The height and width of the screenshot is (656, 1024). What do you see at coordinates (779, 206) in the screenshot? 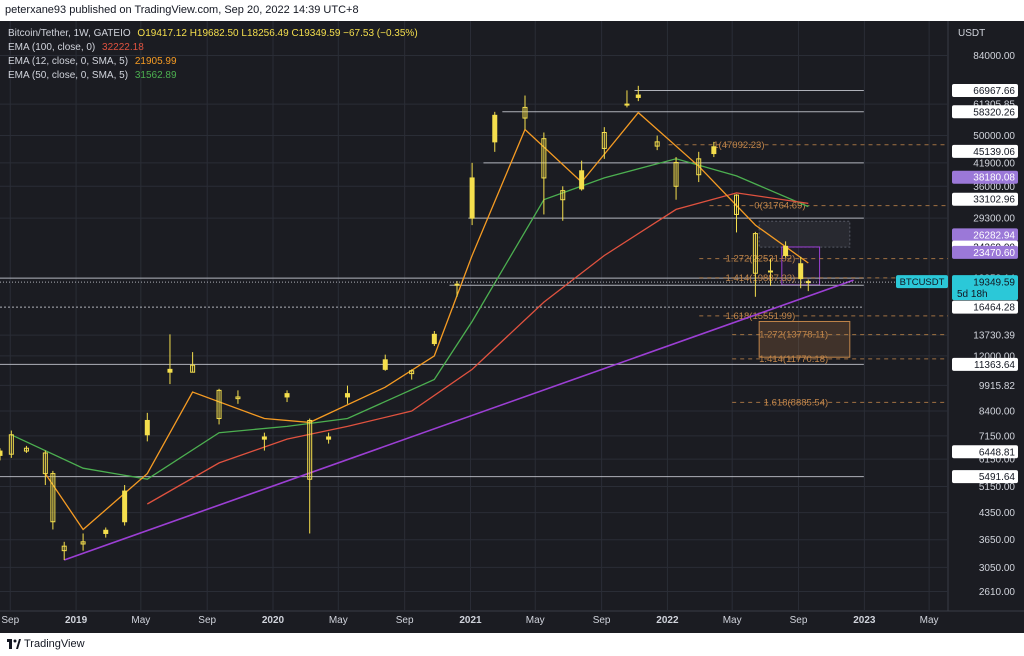
I see `fib-label: 0(31764.69)` at bounding box center [779, 206].